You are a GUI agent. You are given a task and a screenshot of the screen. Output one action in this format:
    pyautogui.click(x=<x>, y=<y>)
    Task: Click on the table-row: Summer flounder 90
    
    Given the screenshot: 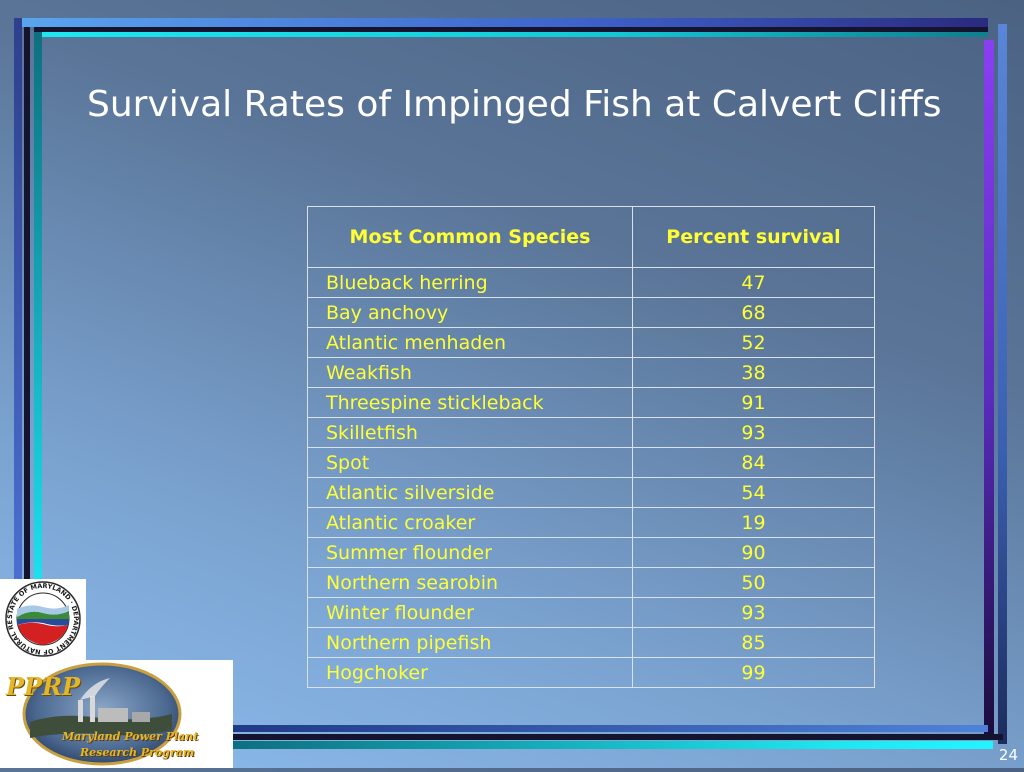 What is the action you would take?
    pyautogui.click(x=591, y=552)
    